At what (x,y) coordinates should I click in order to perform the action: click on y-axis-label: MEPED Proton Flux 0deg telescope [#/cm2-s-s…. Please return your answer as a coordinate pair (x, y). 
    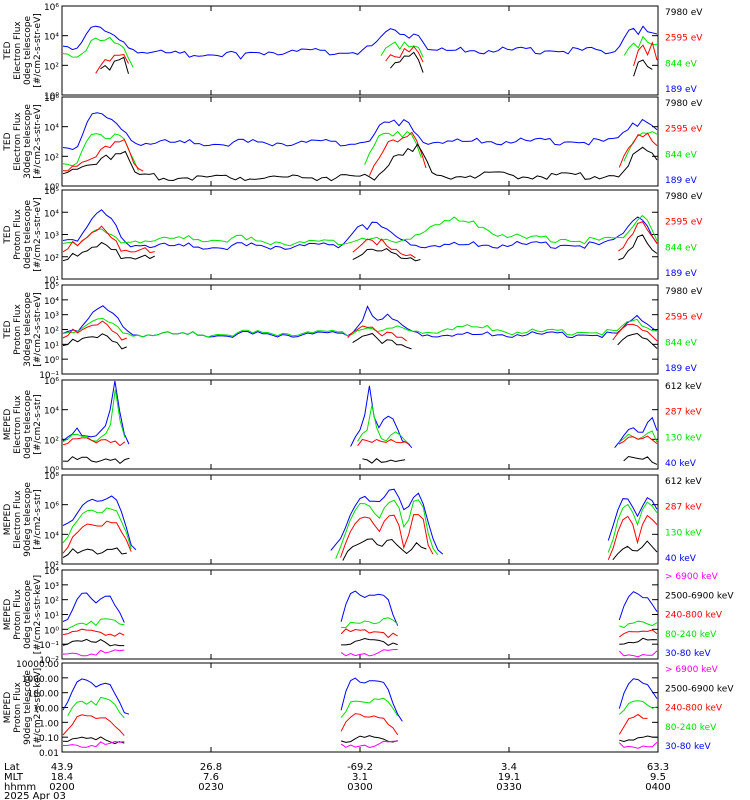
    Looking at the image, I should click on (23, 614).